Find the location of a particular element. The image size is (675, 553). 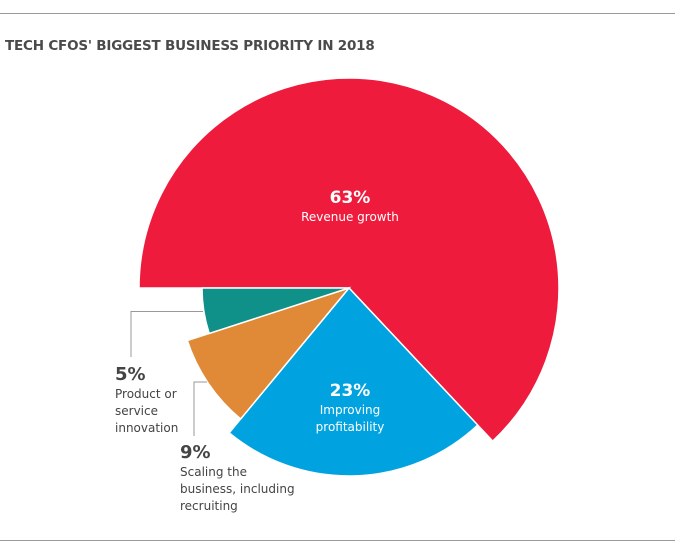

label-product-innovation: 5% Product or service innovation is located at coordinates (152, 400).